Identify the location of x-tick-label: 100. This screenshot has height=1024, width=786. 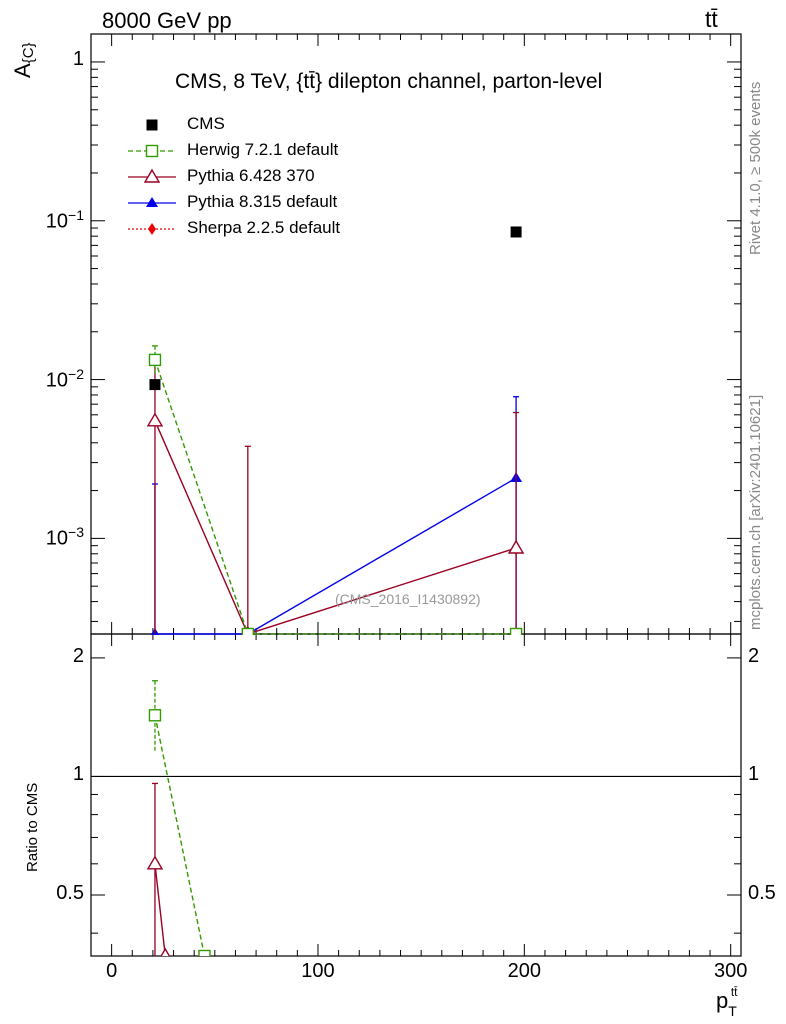
(318, 971).